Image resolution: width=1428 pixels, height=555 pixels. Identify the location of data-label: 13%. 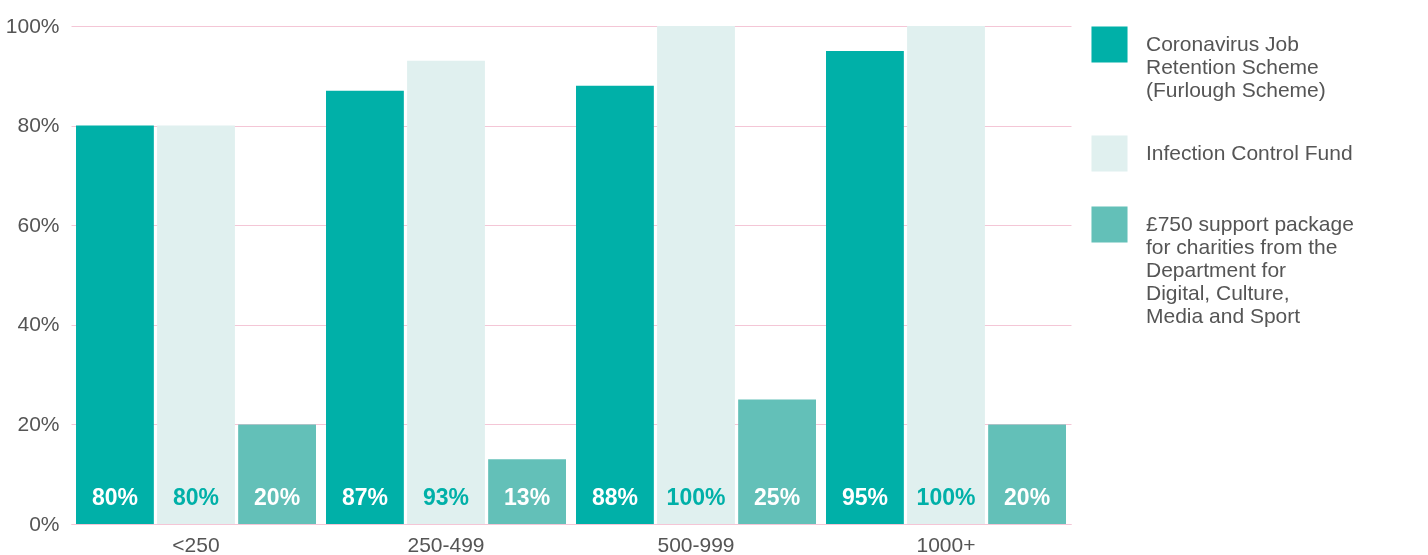
(527, 497).